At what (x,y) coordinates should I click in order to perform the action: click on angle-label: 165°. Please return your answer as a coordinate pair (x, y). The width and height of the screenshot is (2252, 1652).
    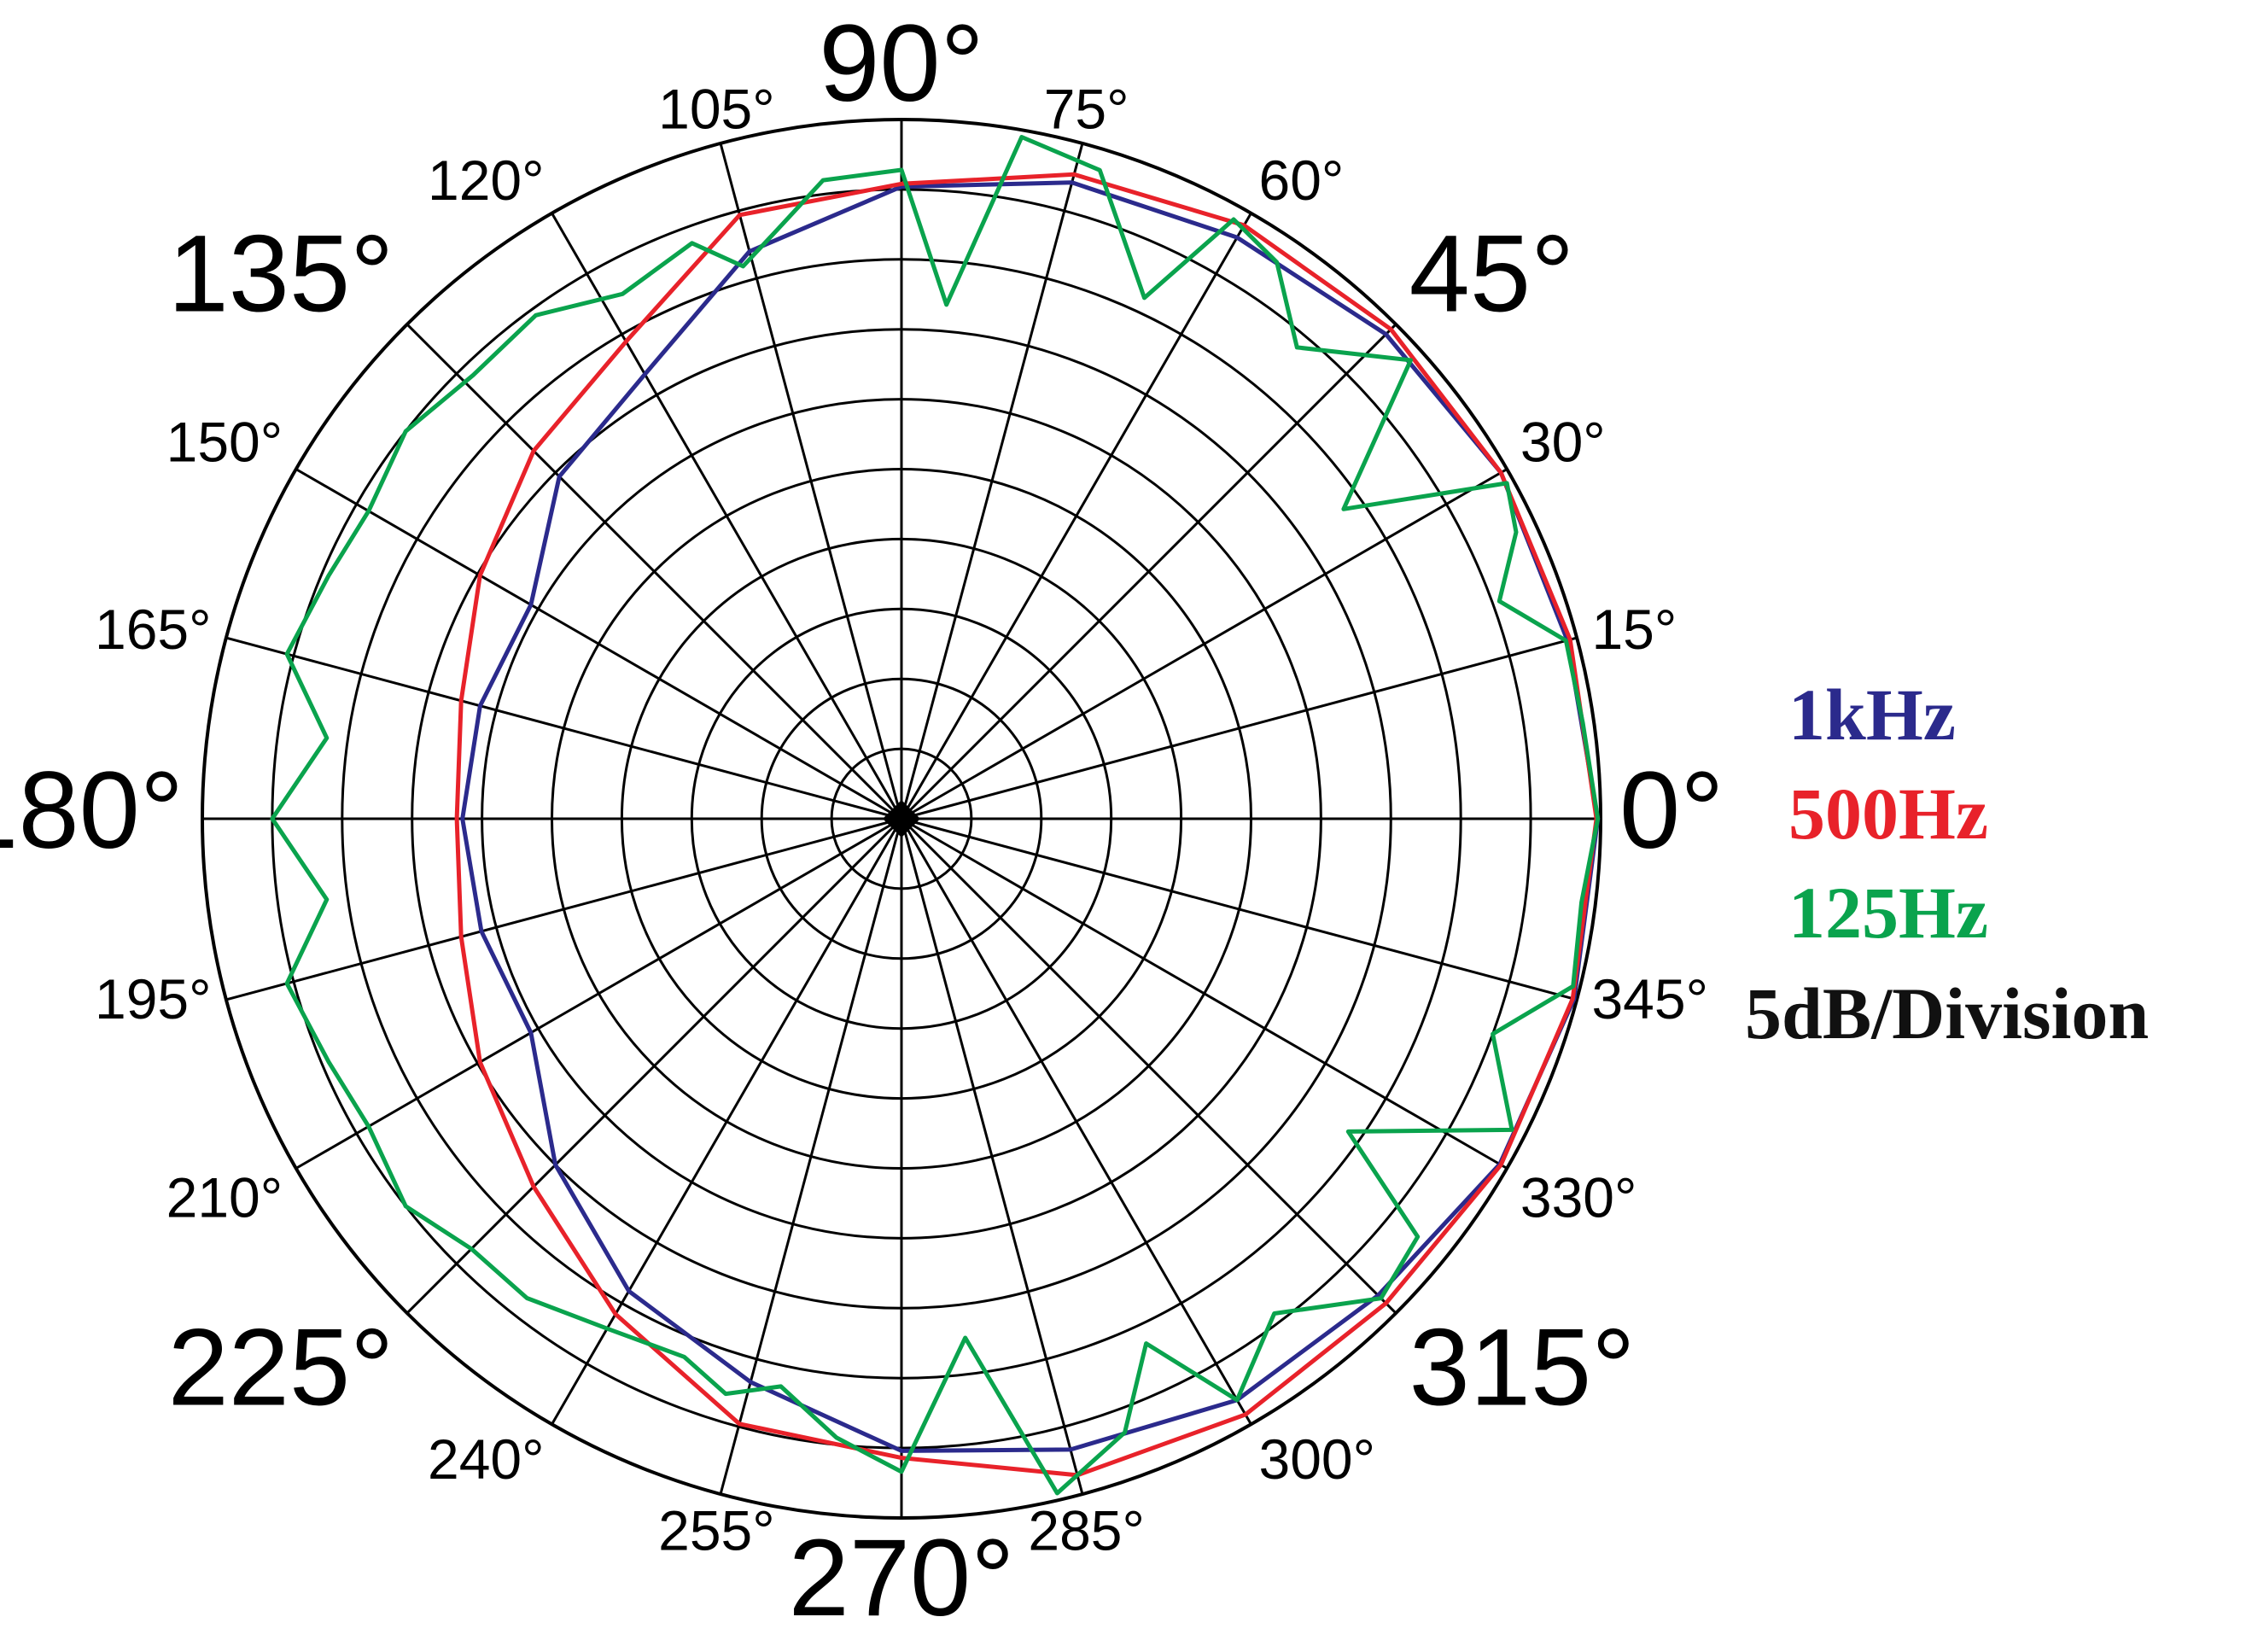
    Looking at the image, I should click on (153, 629).